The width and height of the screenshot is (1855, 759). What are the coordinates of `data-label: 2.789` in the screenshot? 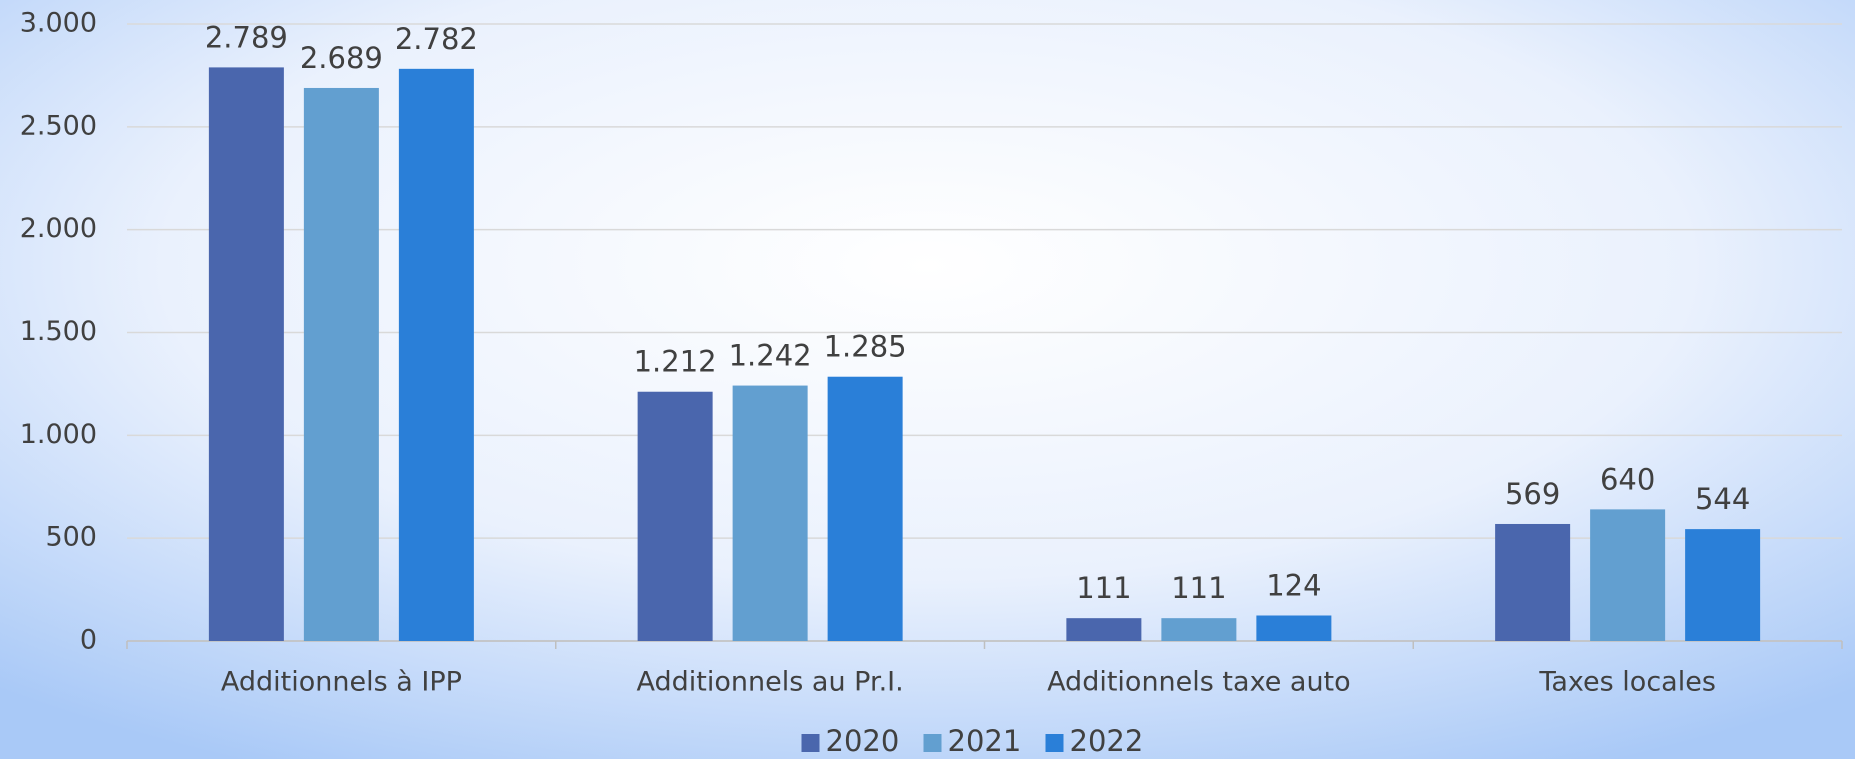 It's located at (246, 37).